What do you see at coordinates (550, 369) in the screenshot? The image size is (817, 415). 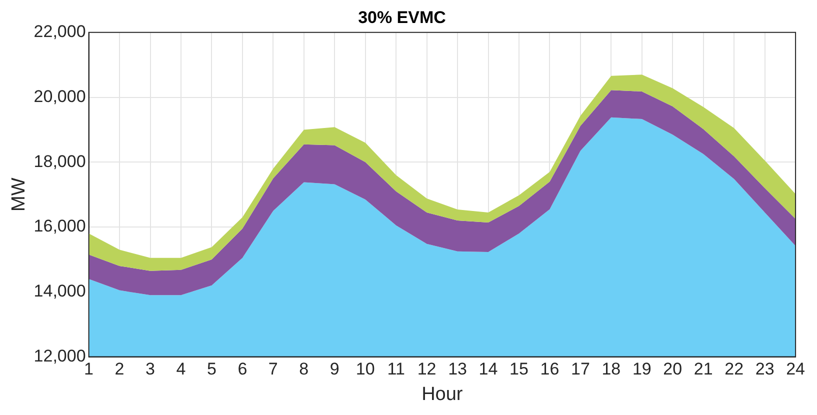 I see `x-tick-label: 16` at bounding box center [550, 369].